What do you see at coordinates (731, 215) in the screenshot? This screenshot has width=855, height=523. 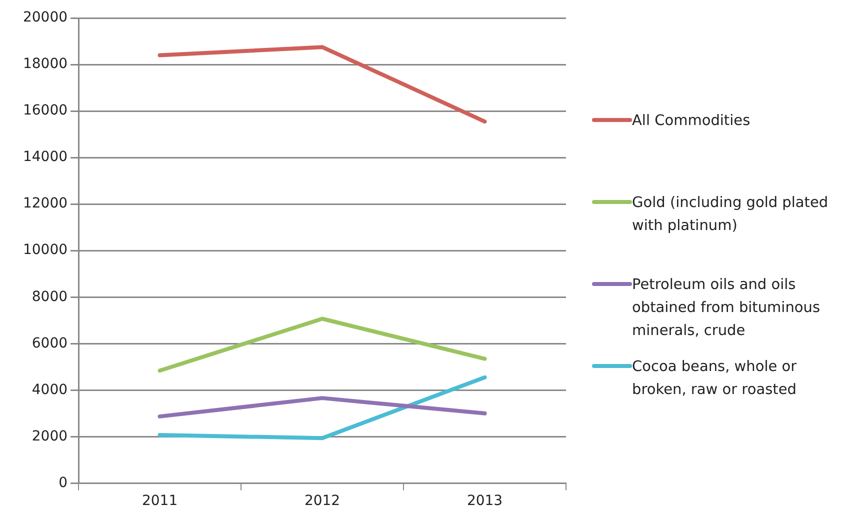 I see `legend-label: Gold (including gold plated with platinum)` at bounding box center [731, 215].